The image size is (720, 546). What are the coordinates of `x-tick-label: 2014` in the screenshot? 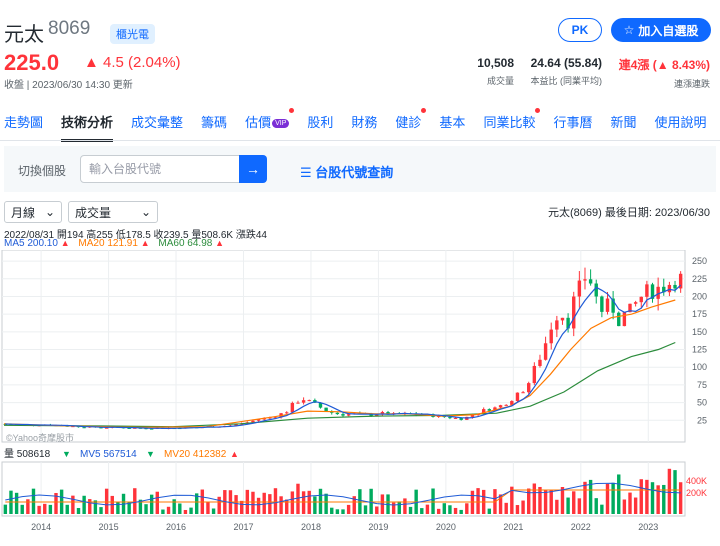 It's located at (41, 527).